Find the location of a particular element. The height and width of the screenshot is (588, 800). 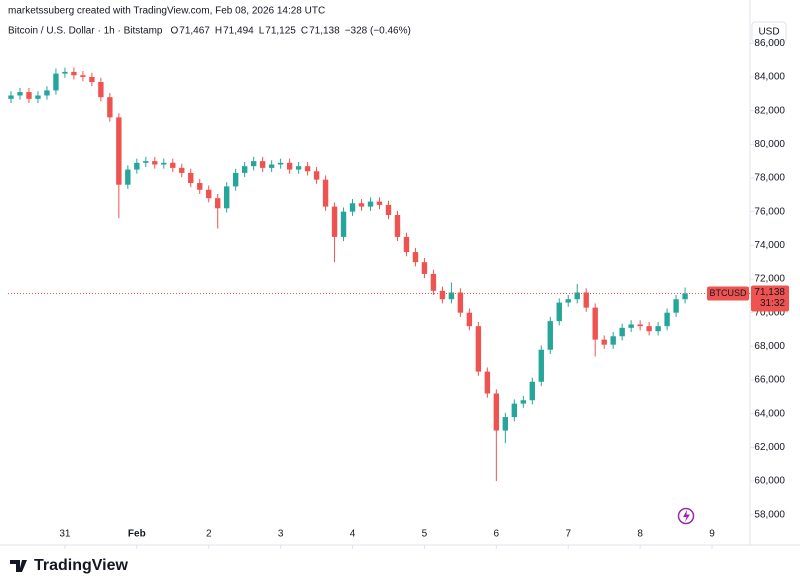

x-tick-label: 31 is located at coordinates (65, 534).